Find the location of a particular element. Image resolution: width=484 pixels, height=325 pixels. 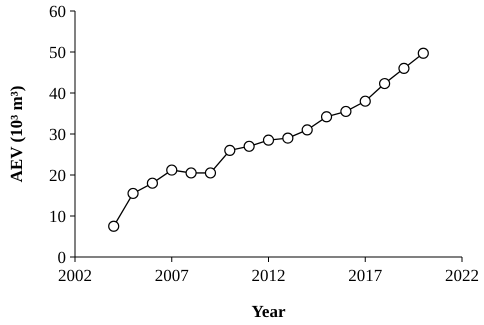

y-tick-label: 0 is located at coordinates (62, 257).